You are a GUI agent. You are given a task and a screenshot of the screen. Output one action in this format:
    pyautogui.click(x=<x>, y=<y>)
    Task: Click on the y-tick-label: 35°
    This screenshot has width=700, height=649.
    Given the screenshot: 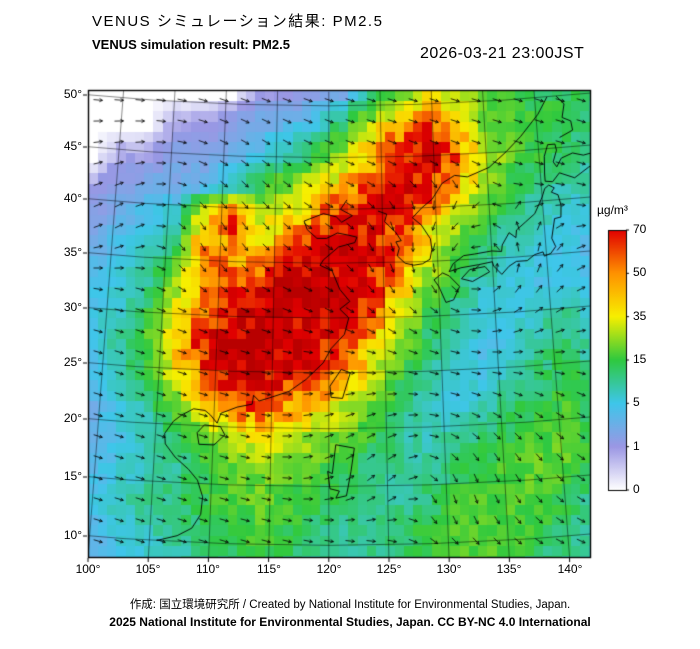 What is the action you would take?
    pyautogui.click(x=72, y=252)
    